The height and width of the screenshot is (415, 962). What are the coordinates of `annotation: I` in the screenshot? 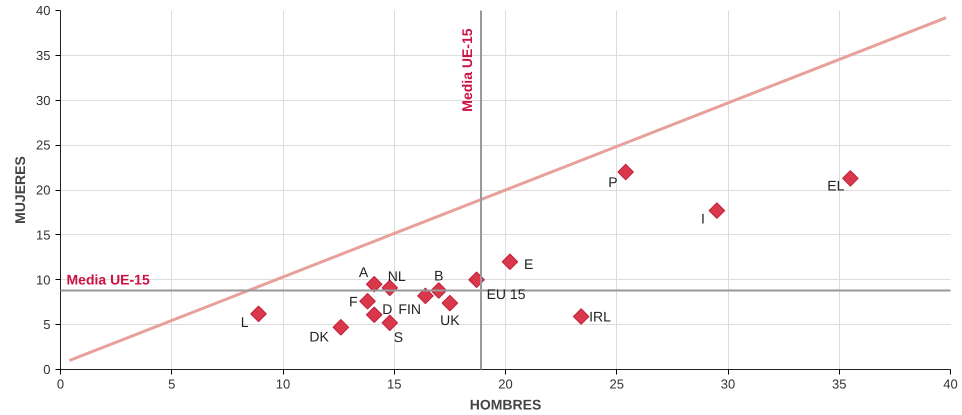 It's located at (702, 218).